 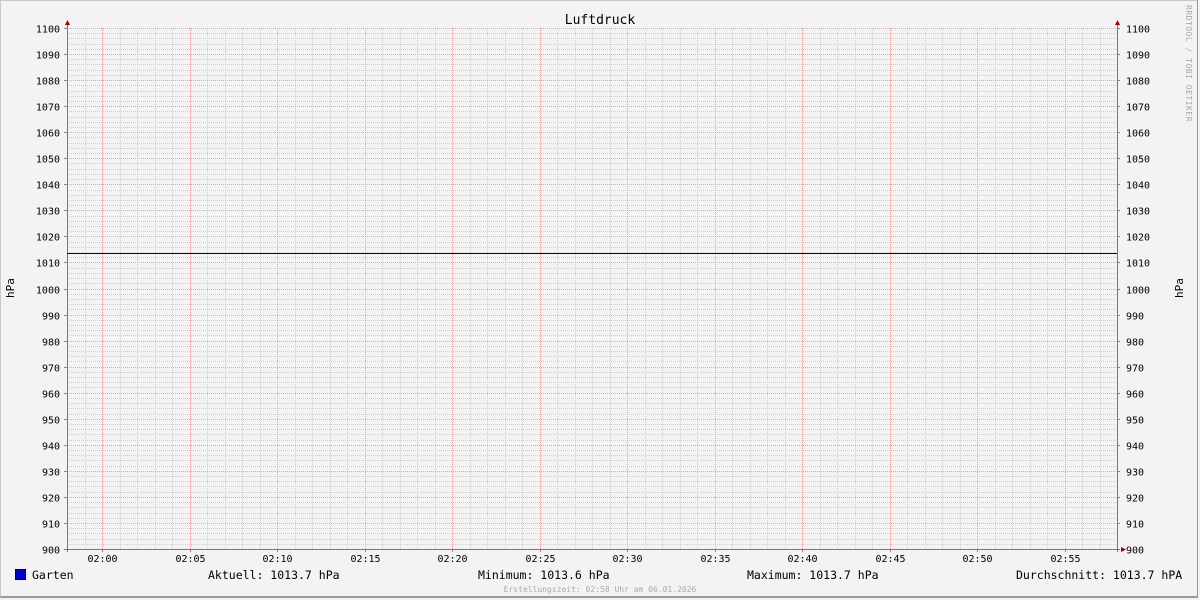 What do you see at coordinates (48, 160) in the screenshot?
I see `y-tick-label-left: 1050` at bounding box center [48, 160].